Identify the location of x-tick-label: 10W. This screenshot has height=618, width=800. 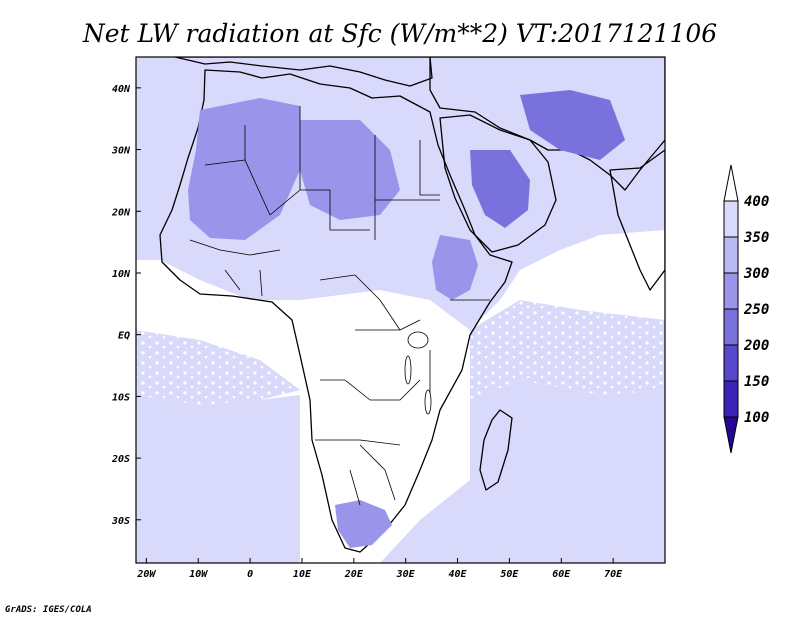
(198, 574).